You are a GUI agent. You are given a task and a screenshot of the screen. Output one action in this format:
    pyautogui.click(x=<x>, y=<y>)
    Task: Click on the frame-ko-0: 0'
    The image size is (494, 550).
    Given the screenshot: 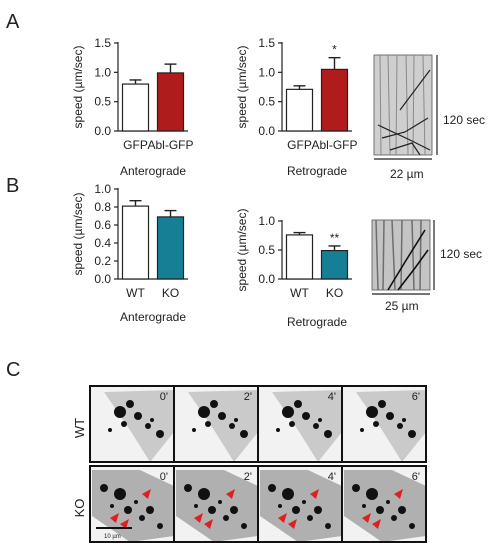 What is the action you would take?
    pyautogui.click(x=132, y=504)
    